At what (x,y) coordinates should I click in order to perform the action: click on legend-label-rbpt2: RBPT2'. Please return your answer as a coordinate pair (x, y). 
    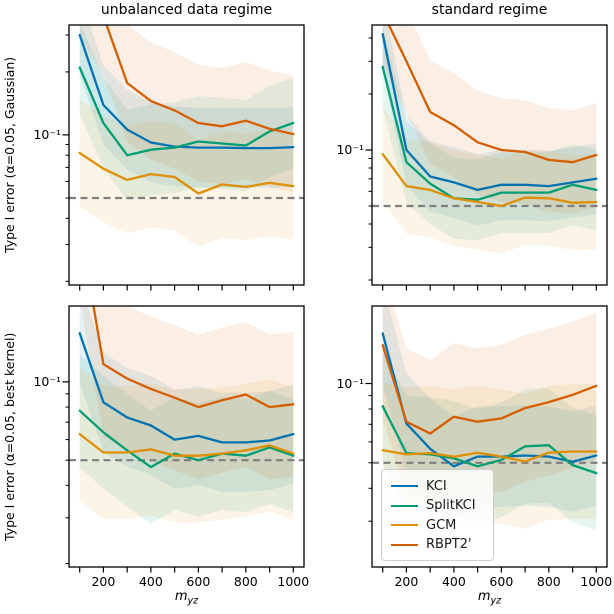
    Looking at the image, I should click on (449, 545).